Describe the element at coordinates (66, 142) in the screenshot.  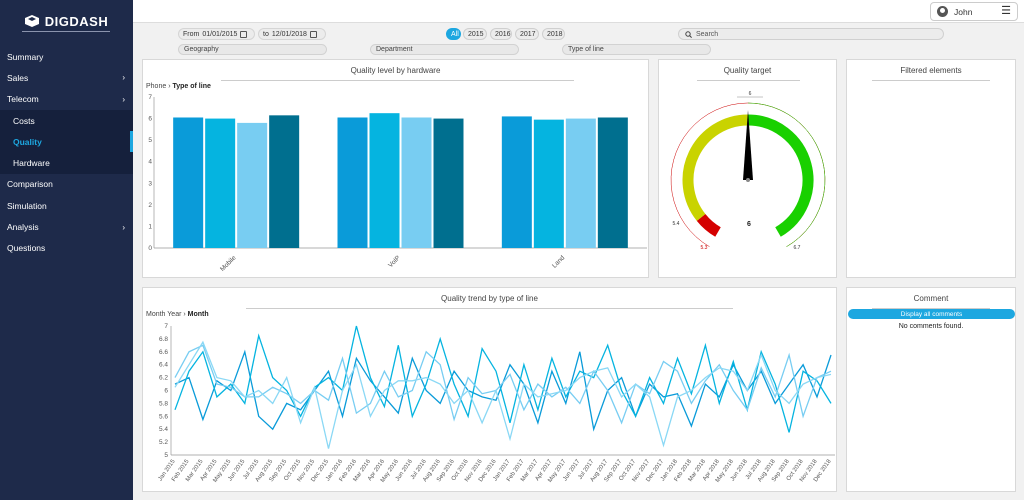
I see `nav-item-quality: Quality` at that location.